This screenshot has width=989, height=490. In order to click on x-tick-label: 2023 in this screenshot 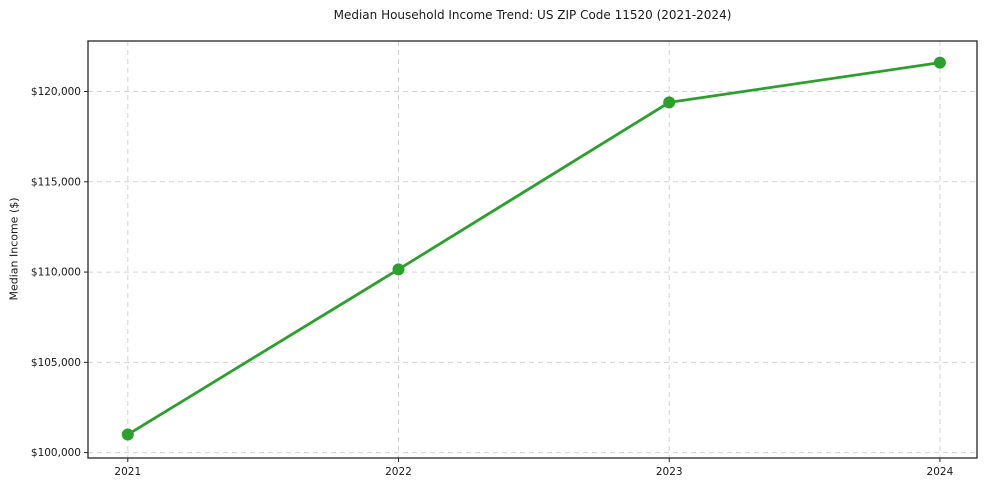, I will do `click(669, 472)`.